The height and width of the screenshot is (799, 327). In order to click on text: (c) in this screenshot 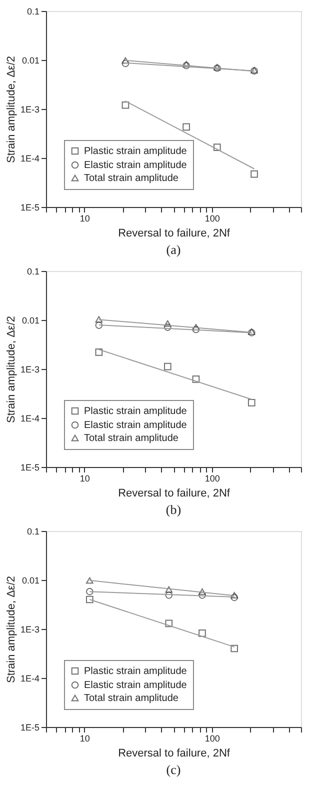, I will do `click(173, 769)`.